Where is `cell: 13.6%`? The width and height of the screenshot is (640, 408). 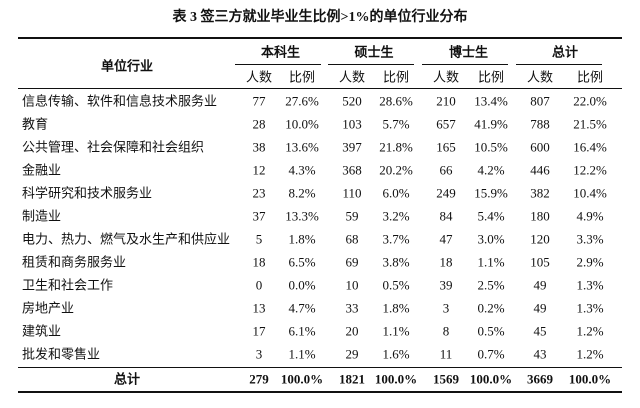 cell: 13.6% is located at coordinates (302, 147).